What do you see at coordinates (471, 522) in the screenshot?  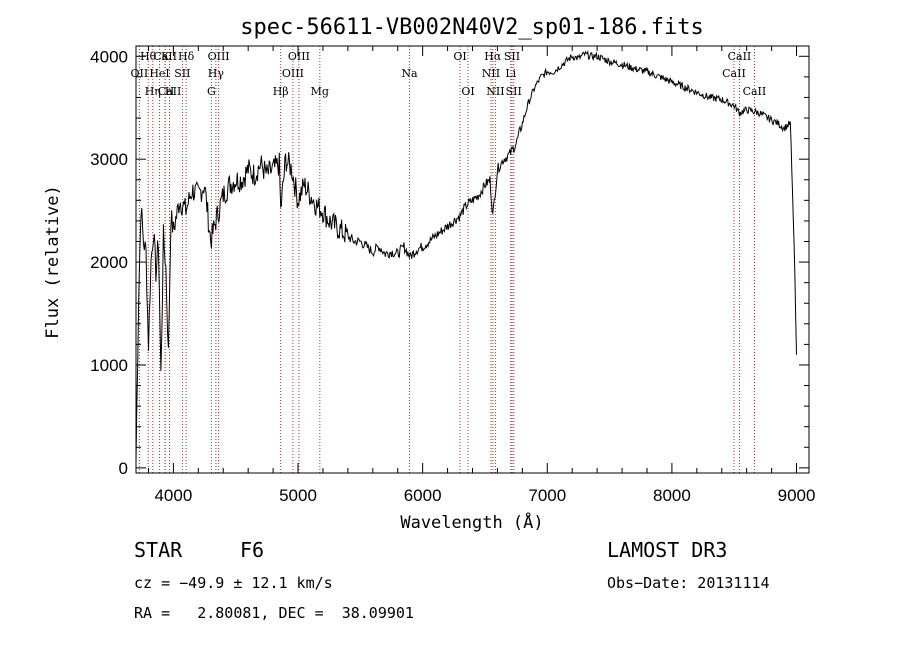 I see `x-axis-label: Wavelength (Å)` at bounding box center [471, 522].